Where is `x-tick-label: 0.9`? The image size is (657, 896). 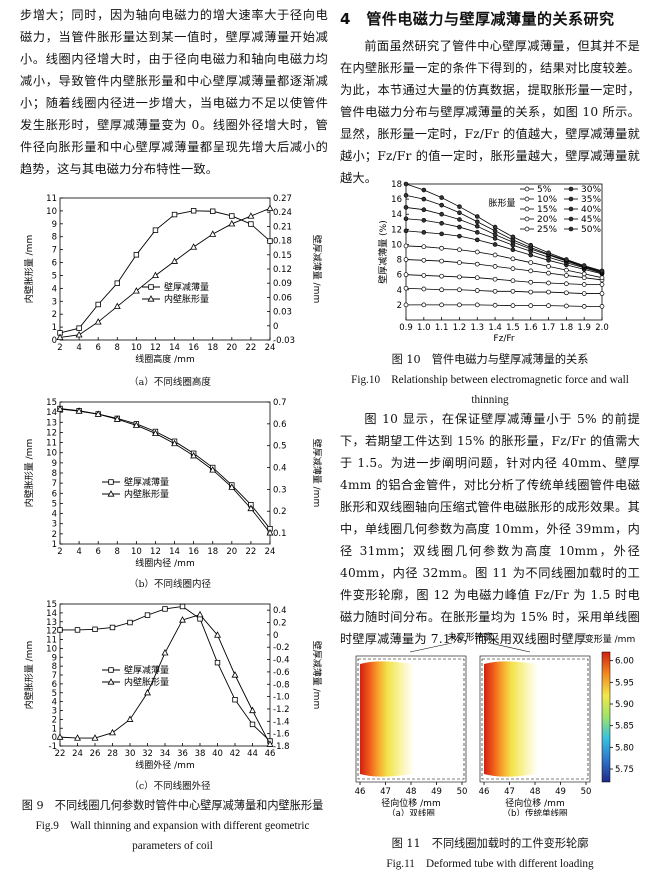 x-tick-label: 0.9 is located at coordinates (406, 328).